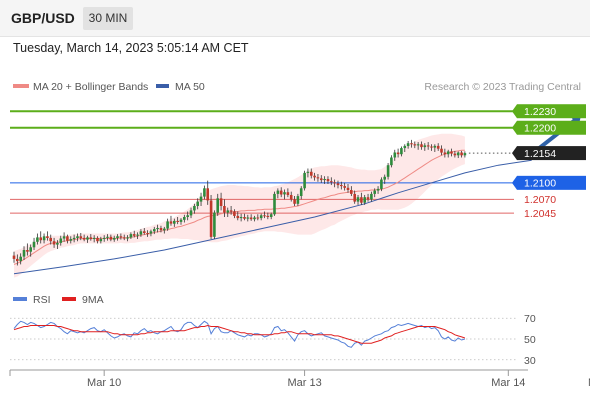 The image size is (590, 400). Describe the element at coordinates (21, 86) in the screenshot. I see `ma20-legend-swatch` at that location.